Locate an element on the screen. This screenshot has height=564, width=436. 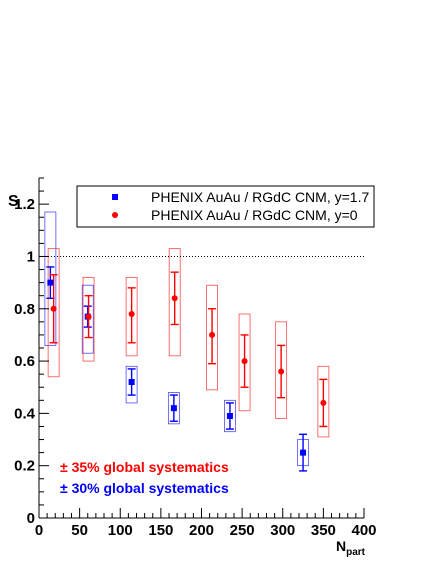
point-s1-p1 is located at coordinates (88, 316).